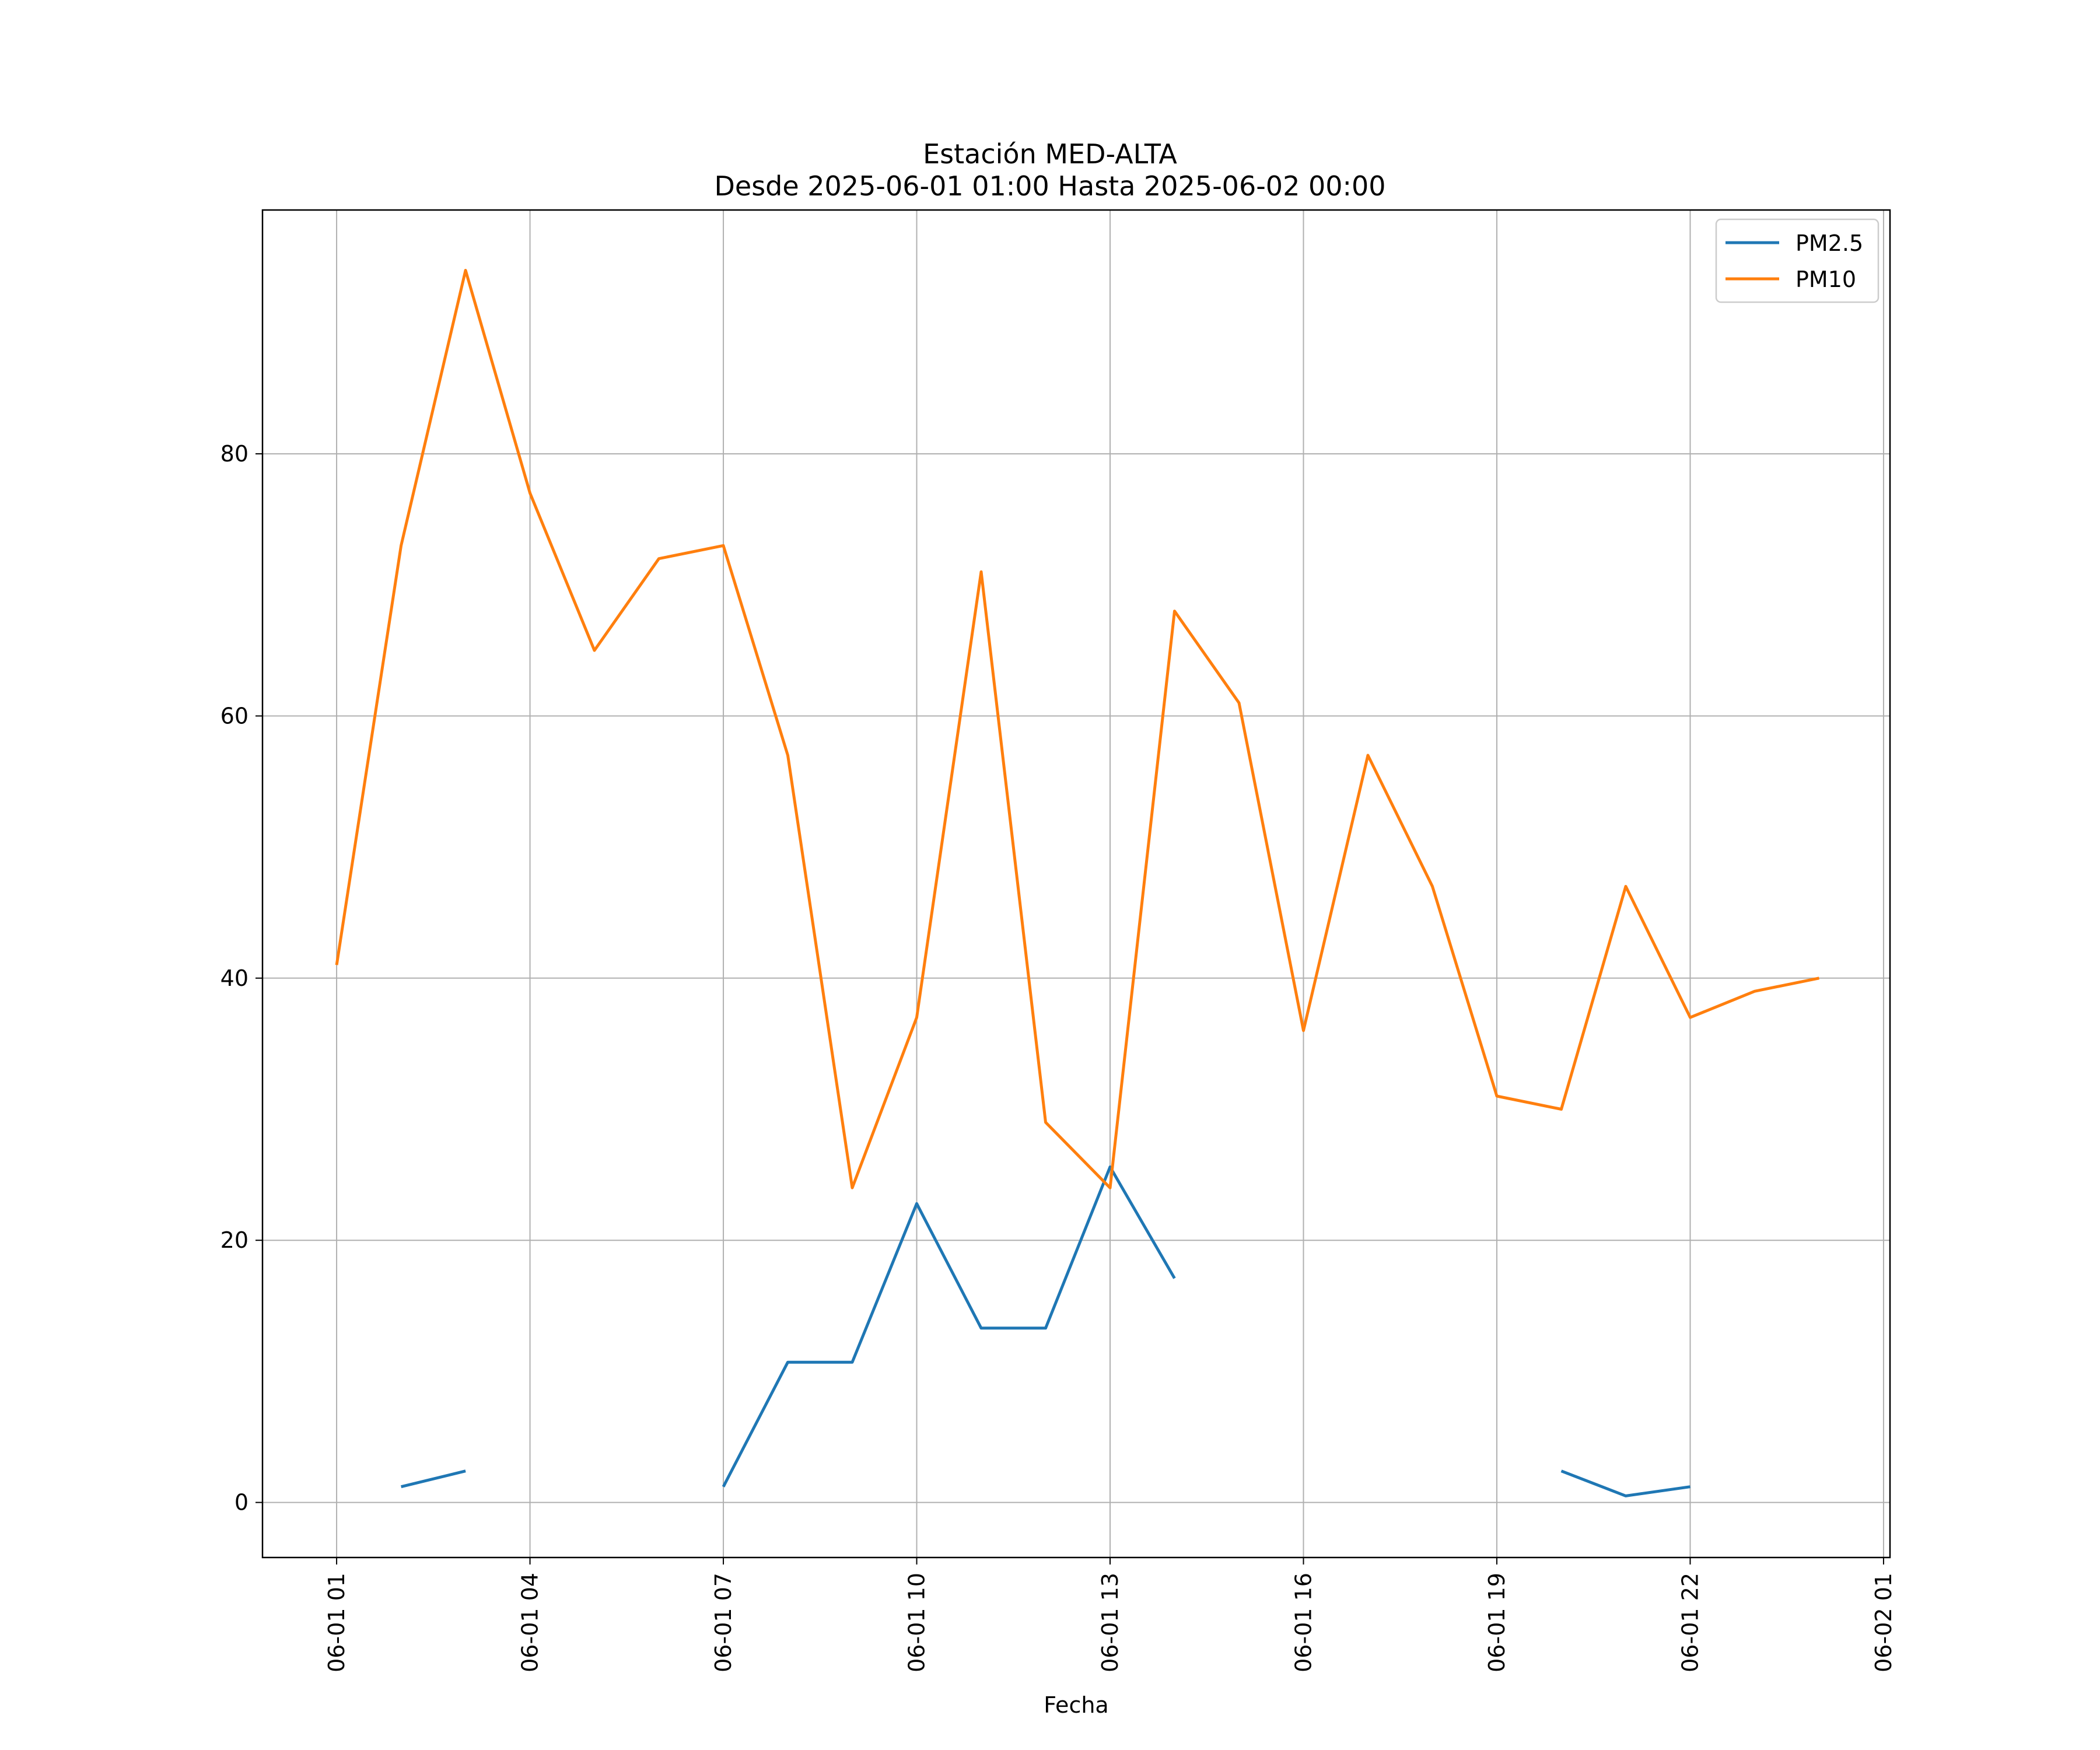 This screenshot has height=1750, width=2100. What do you see at coordinates (336, 1622) in the screenshot?
I see `x-tick-label: 06-01 01` at bounding box center [336, 1622].